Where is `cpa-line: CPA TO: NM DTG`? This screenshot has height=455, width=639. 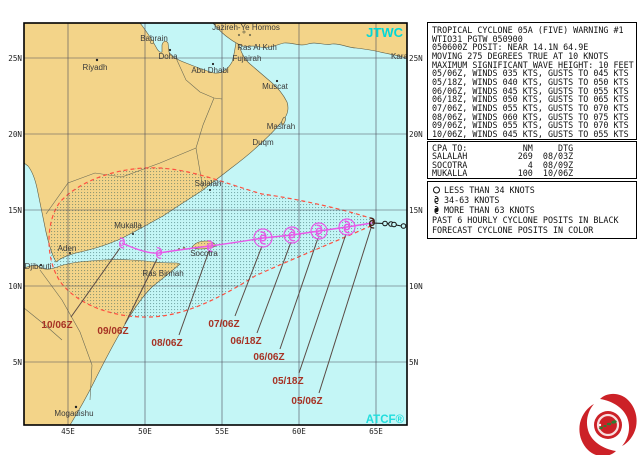
cpa-line: CPA TO: NM DTG is located at coordinates (503, 148).